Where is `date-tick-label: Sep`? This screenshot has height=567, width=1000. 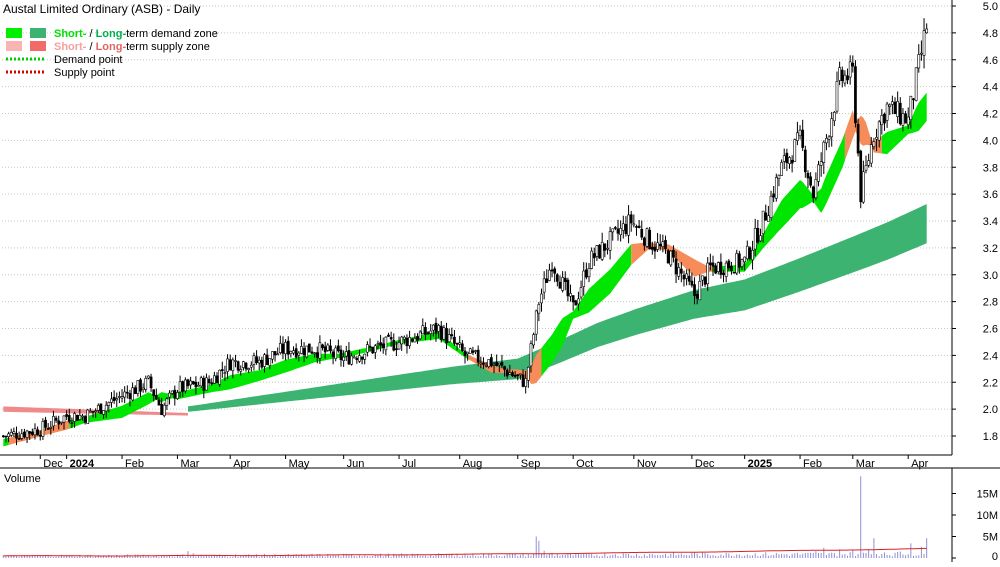
date-tick-label: Sep is located at coordinates (531, 464).